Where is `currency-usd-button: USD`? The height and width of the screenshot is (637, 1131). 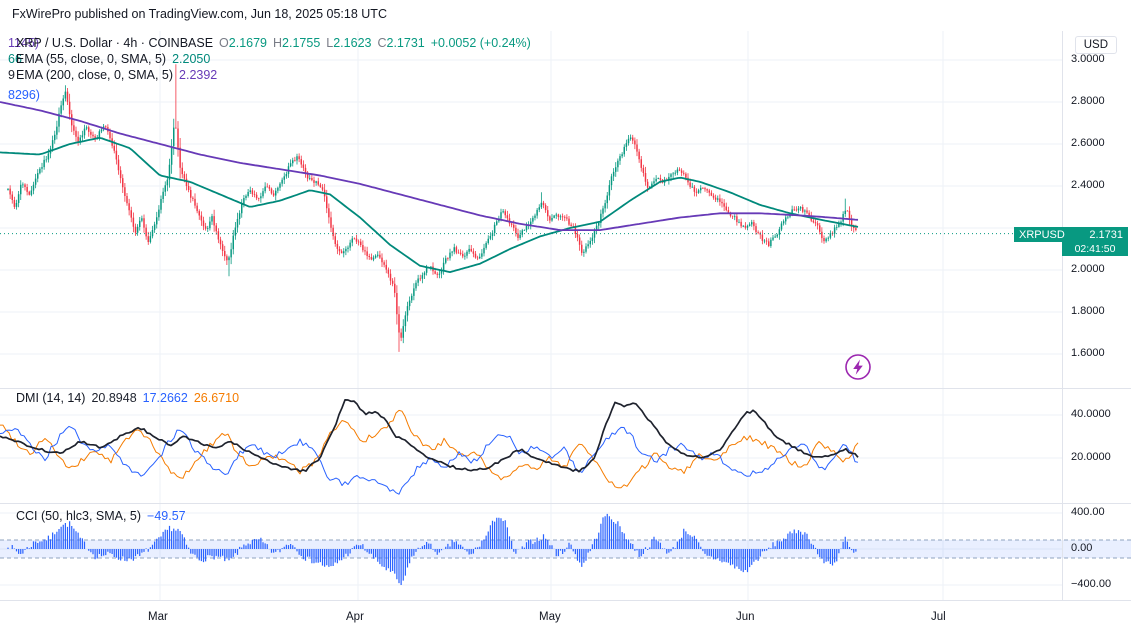
currency-usd-button: USD is located at coordinates (1095, 45).